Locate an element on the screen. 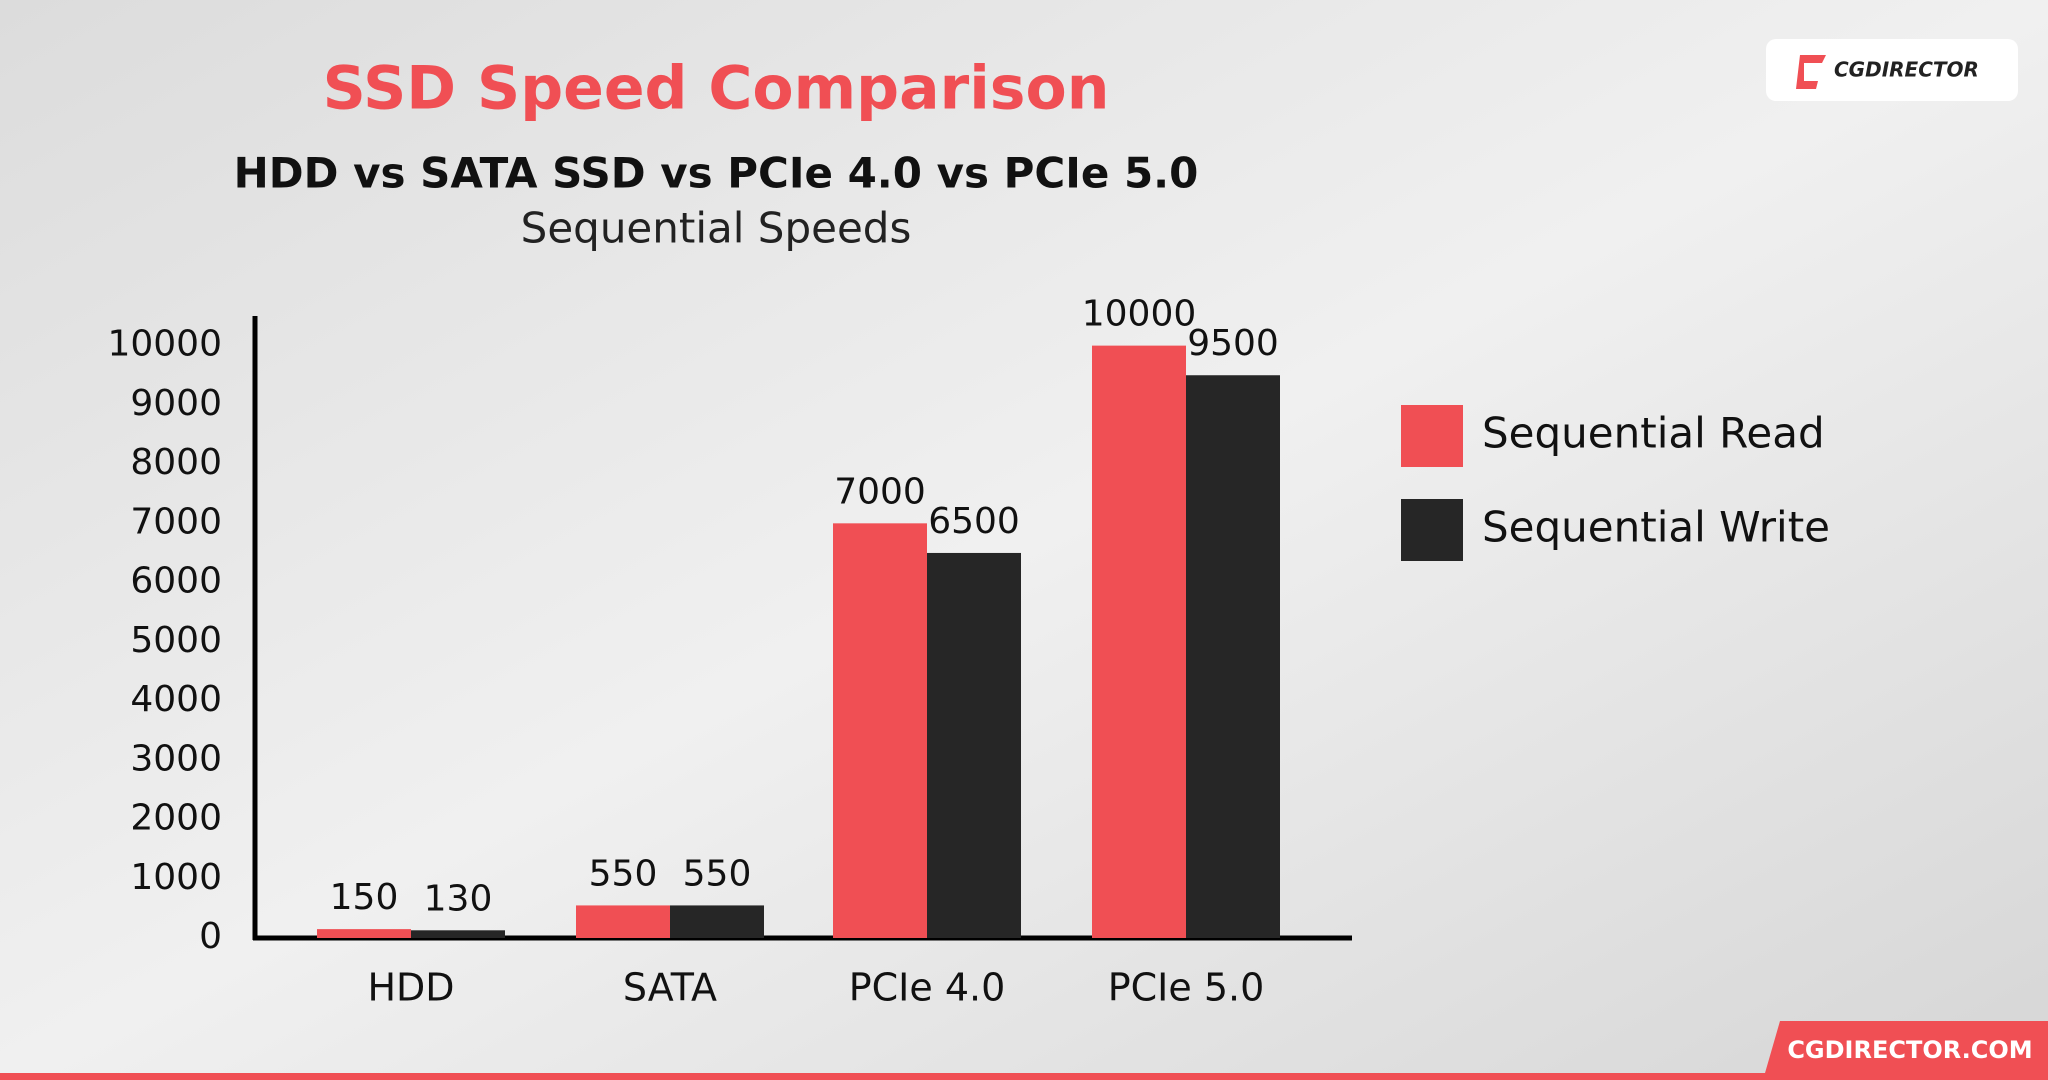  y-tick-label: 1000 is located at coordinates (176, 877).